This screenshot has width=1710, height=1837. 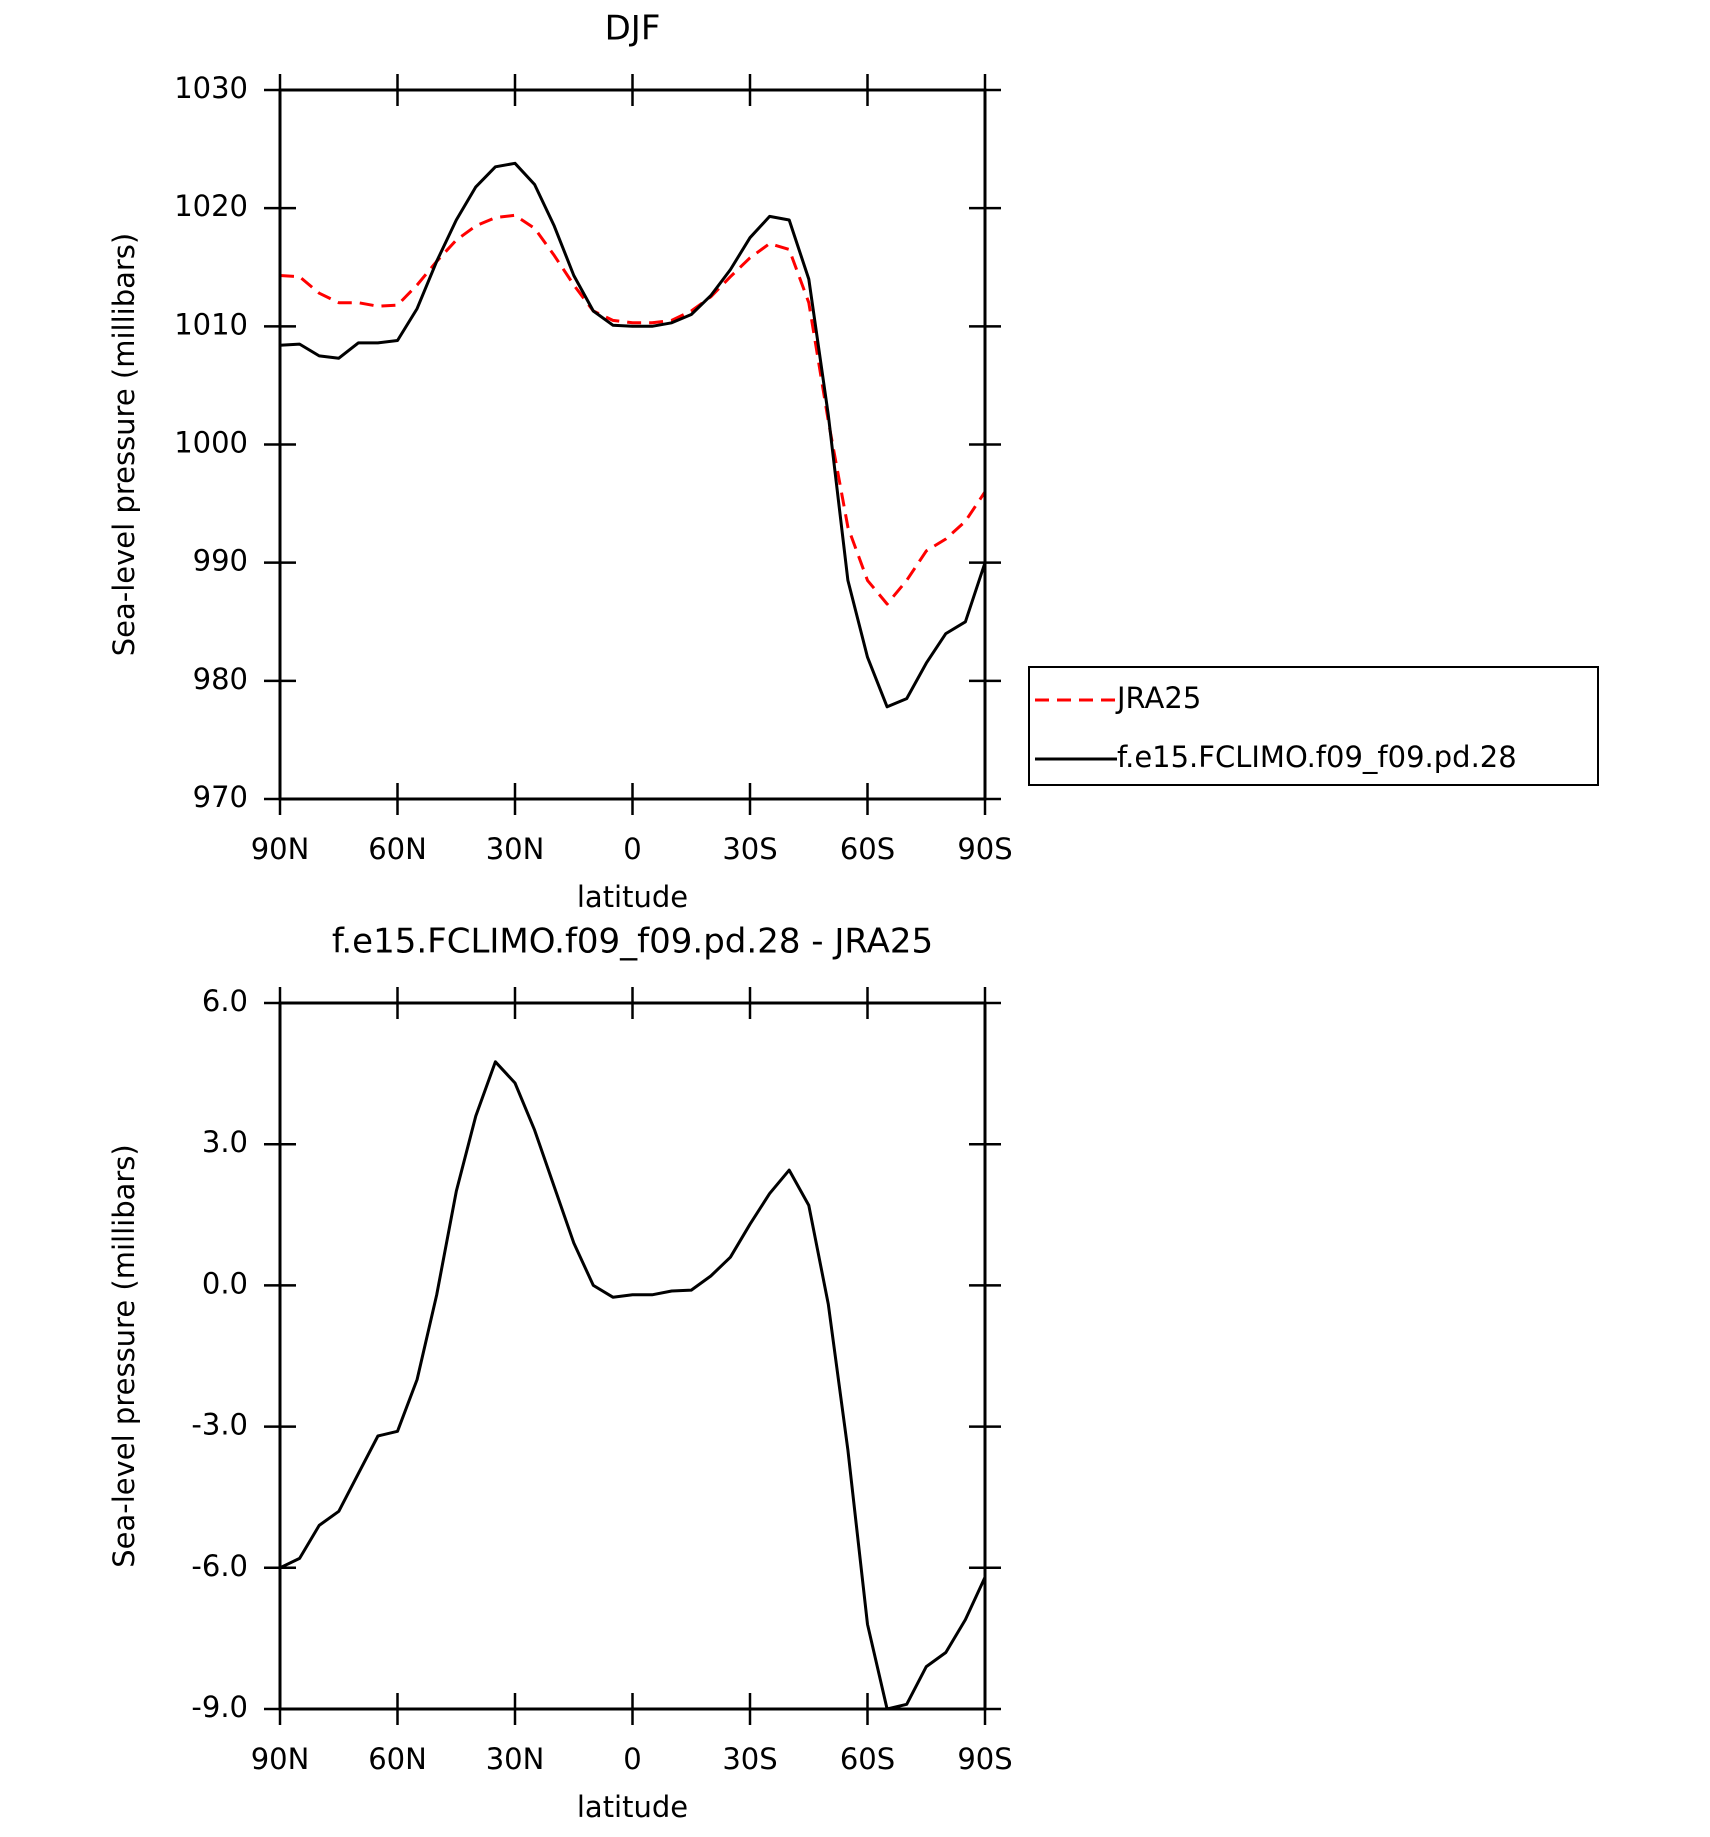 What do you see at coordinates (219, 1425) in the screenshot?
I see `y-tick-label: -3.0` at bounding box center [219, 1425].